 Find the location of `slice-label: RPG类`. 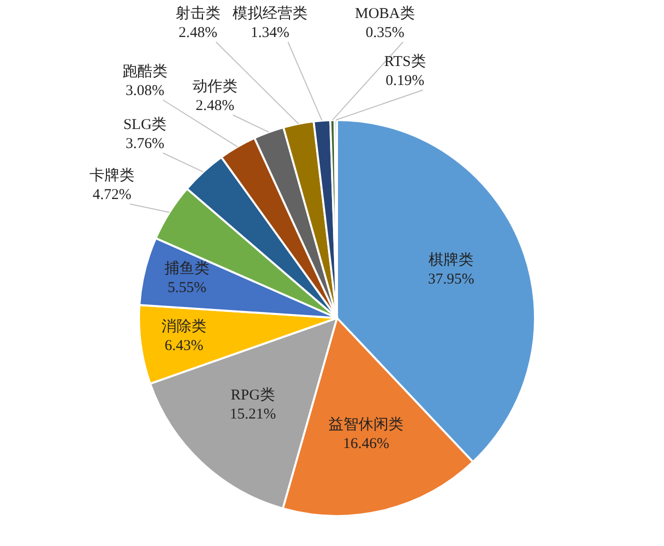

slice-label: RPG类 is located at coordinates (252, 395).